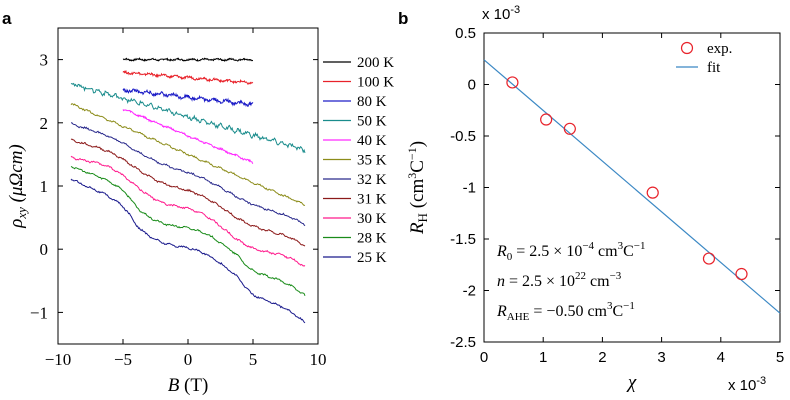  I want to click on series-line-80k, so click(188, 98).